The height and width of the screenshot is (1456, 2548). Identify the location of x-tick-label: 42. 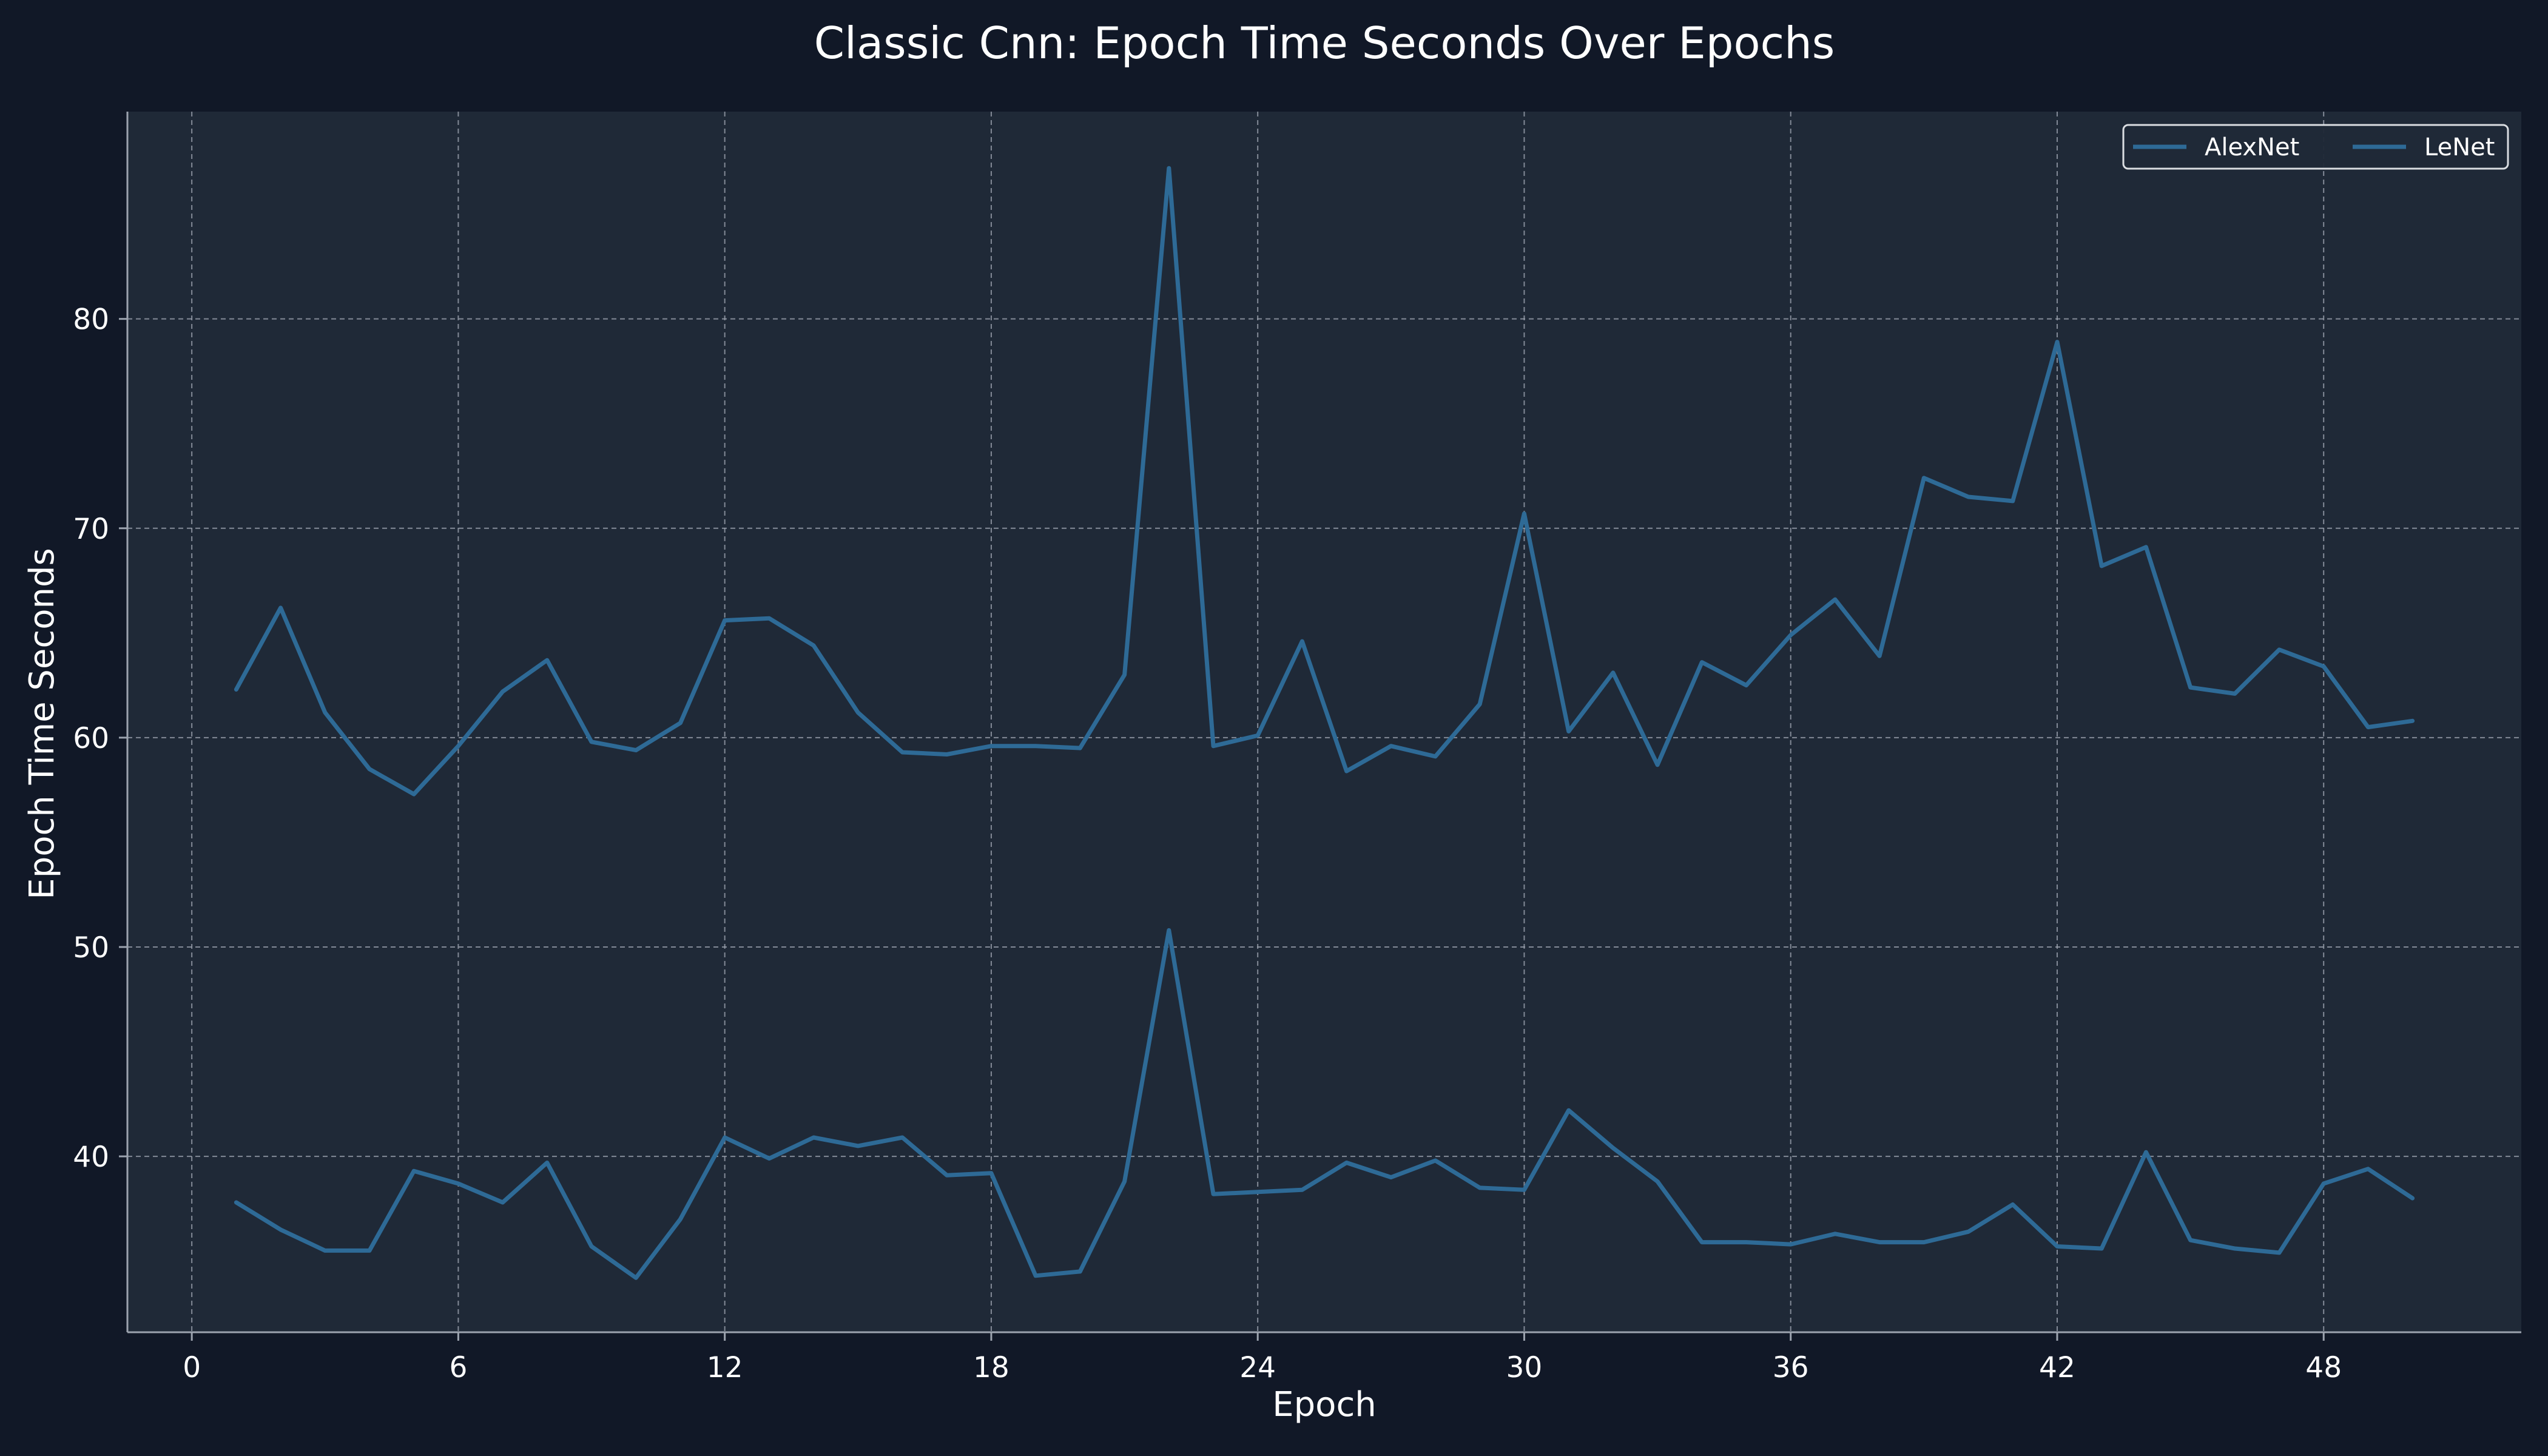
(2057, 1367).